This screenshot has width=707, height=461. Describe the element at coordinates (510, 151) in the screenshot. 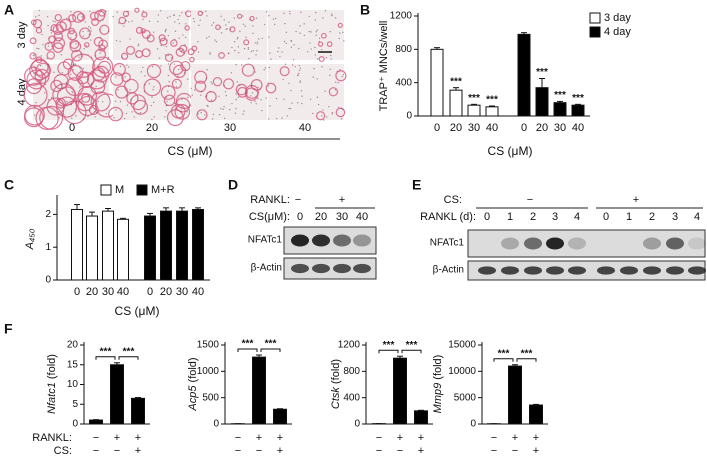

I see `x-axis-label: CS (μM)` at that location.